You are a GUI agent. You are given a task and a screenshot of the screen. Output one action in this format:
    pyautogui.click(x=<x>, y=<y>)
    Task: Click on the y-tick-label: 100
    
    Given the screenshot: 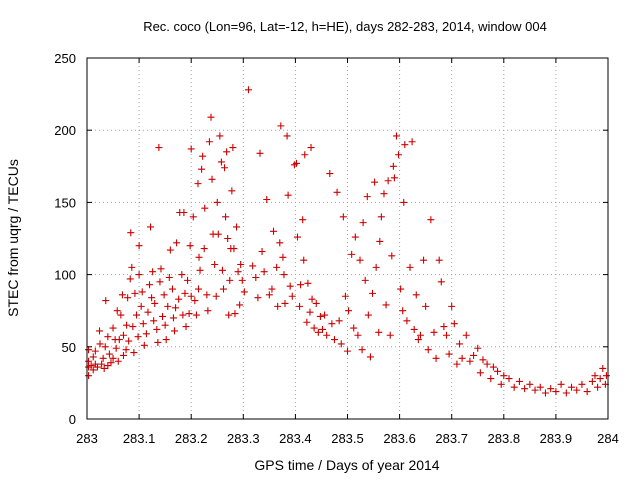 What is the action you would take?
    pyautogui.click(x=65, y=275)
    